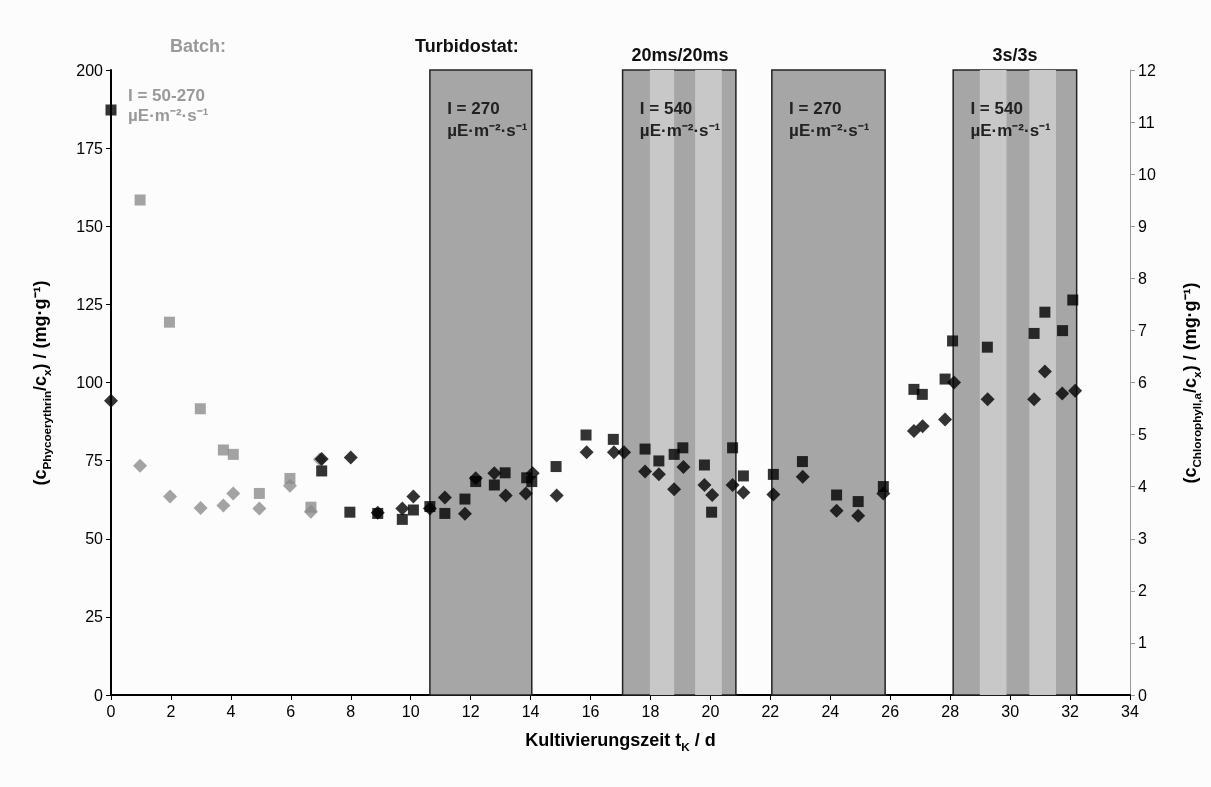 This screenshot has width=1211, height=787. I want to click on x-tick-label: 6, so click(291, 711).